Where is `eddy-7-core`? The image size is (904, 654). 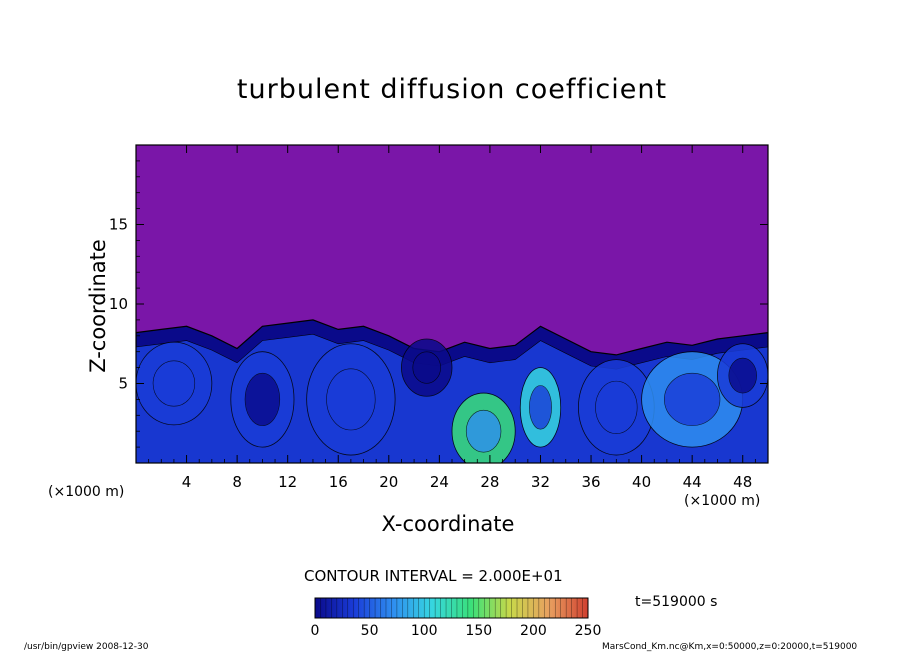
eddy-7-core is located at coordinates (616, 407).